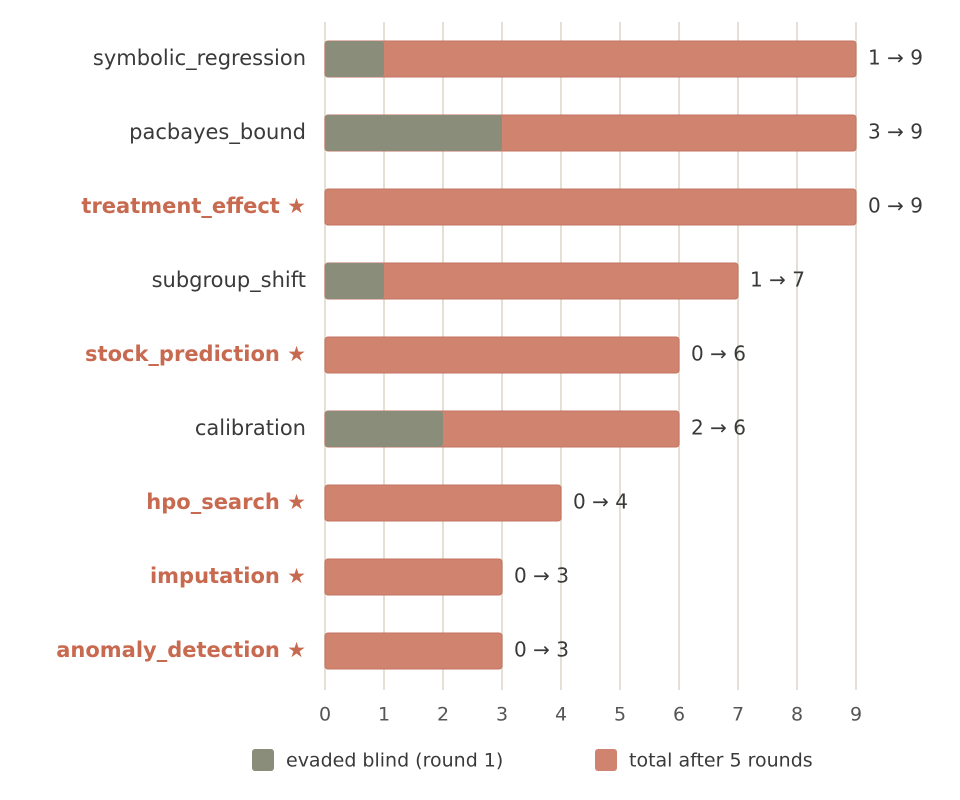  Describe the element at coordinates (181, 650) in the screenshot. I see `y-tick-label: anomaly_detection ★` at that location.